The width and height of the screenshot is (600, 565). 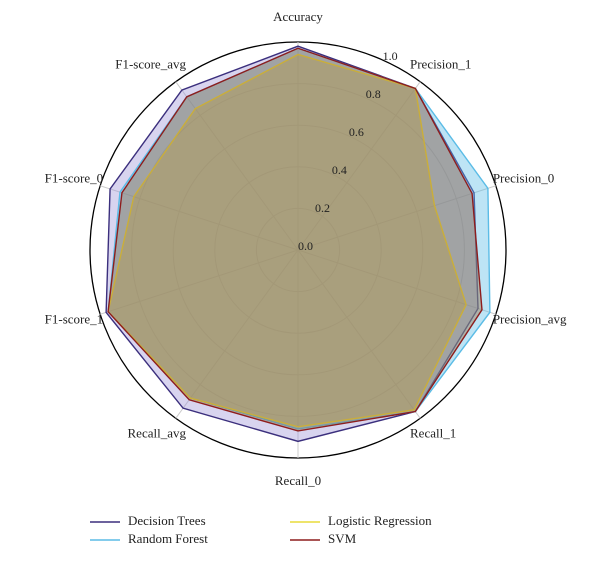 I want to click on axis-label: Accuracy, so click(x=298, y=16).